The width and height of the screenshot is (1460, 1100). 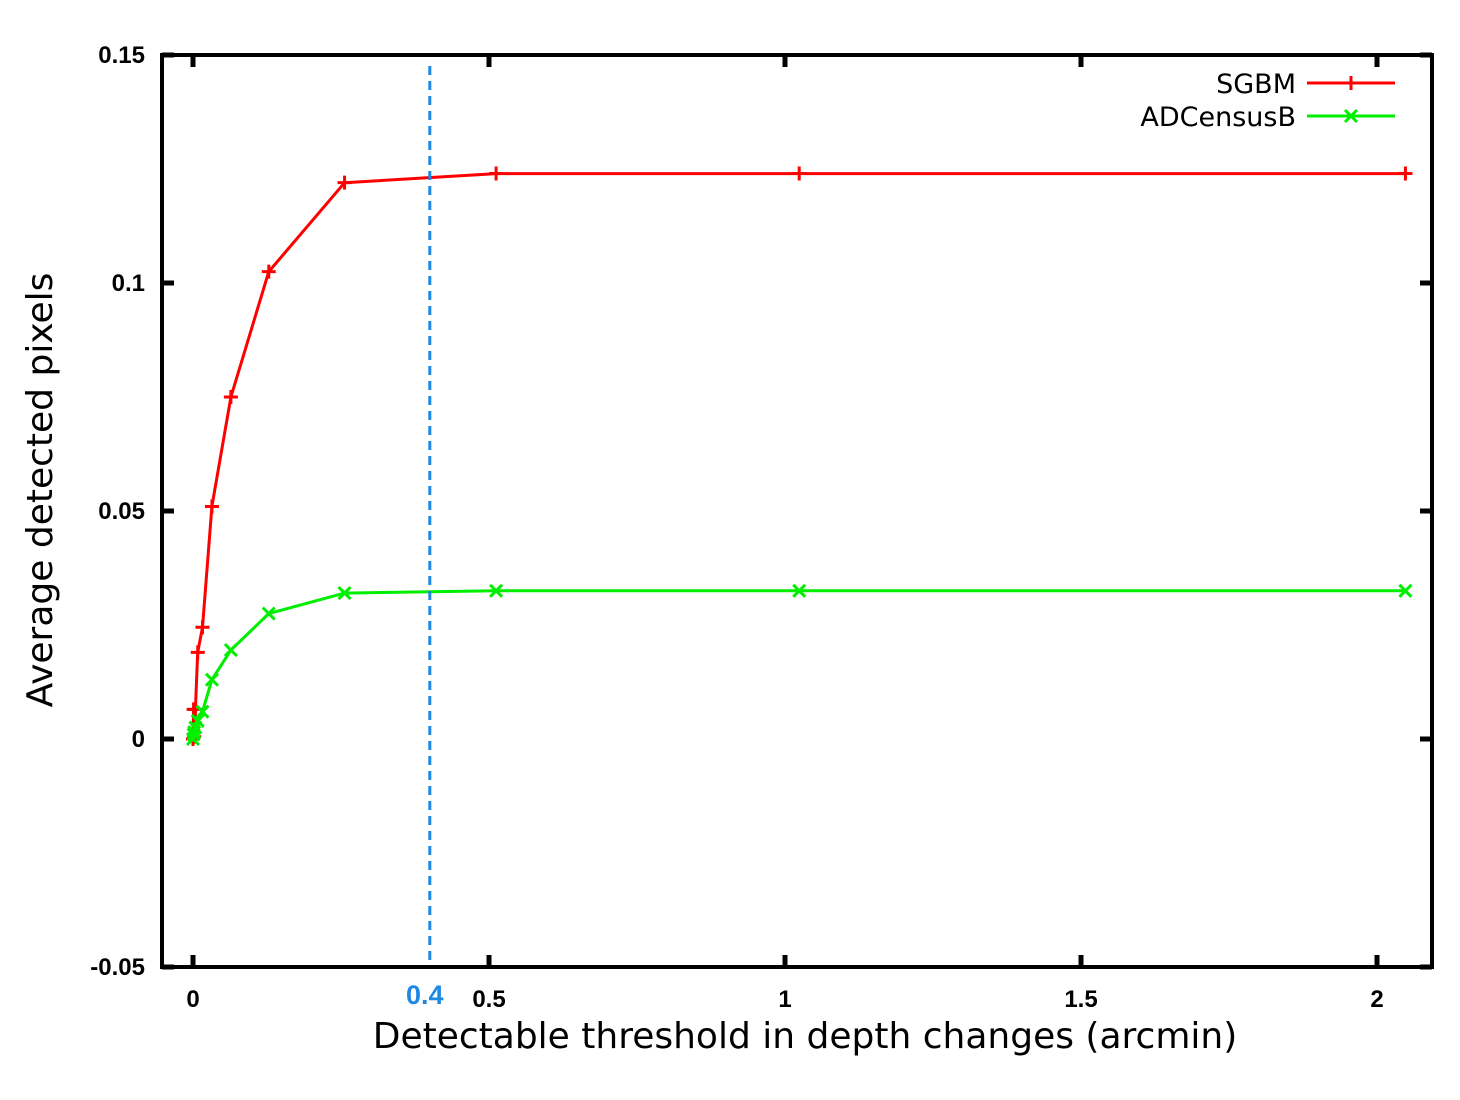 What do you see at coordinates (784, 999) in the screenshot?
I see `x-tick-label: 1` at bounding box center [784, 999].